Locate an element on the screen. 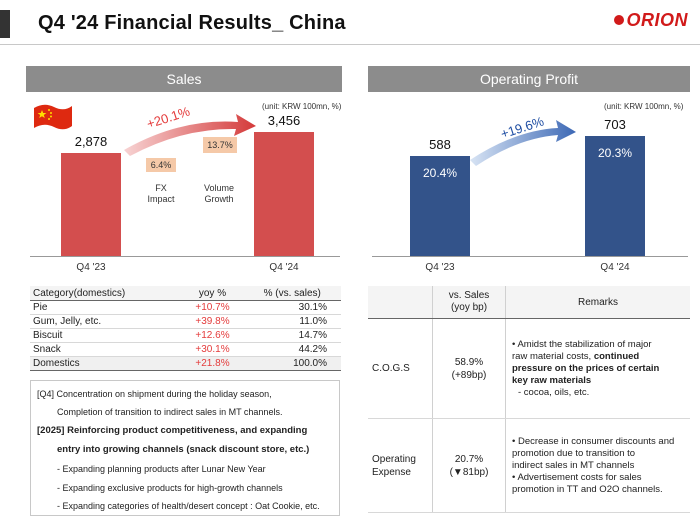  opex-bp: (▼81bp) is located at coordinates (469, 472).